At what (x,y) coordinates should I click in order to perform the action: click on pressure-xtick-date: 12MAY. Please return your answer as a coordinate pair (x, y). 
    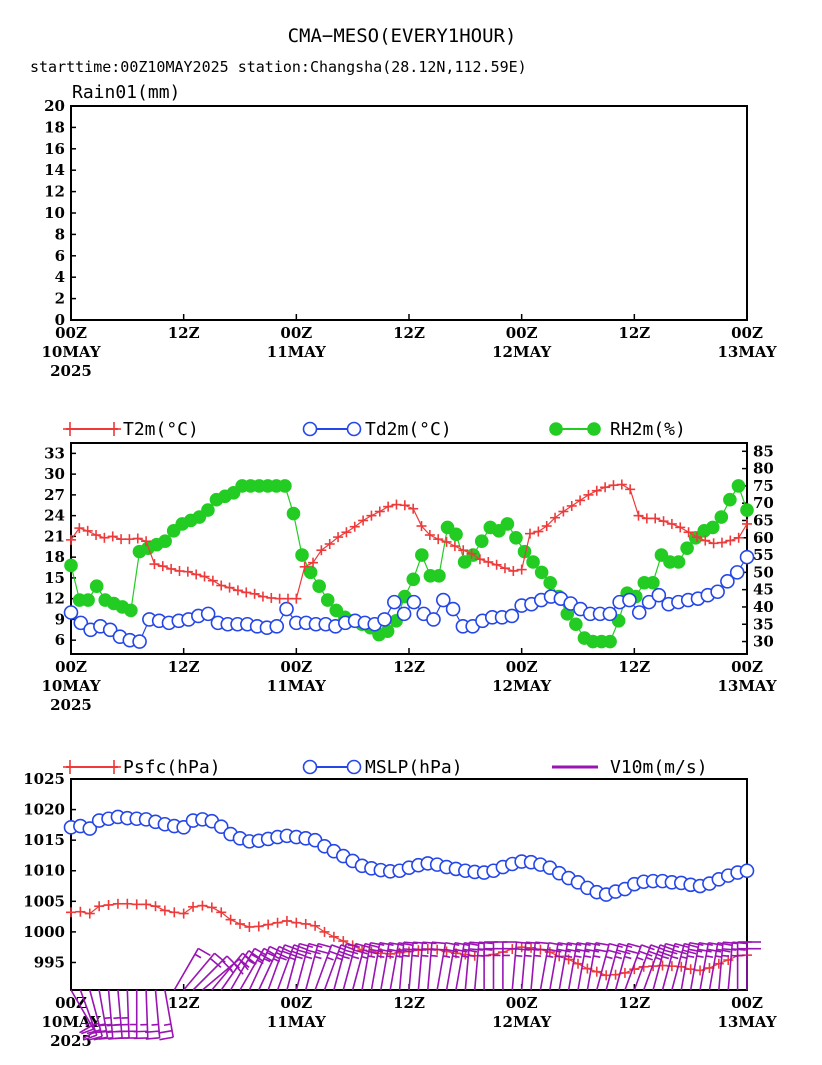
    Looking at the image, I should click on (521, 1022).